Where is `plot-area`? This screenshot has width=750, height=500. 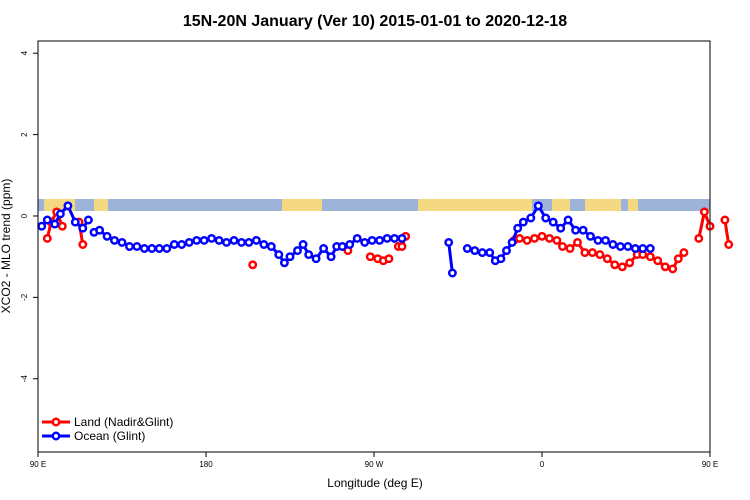 plot-area is located at coordinates (385, 239).